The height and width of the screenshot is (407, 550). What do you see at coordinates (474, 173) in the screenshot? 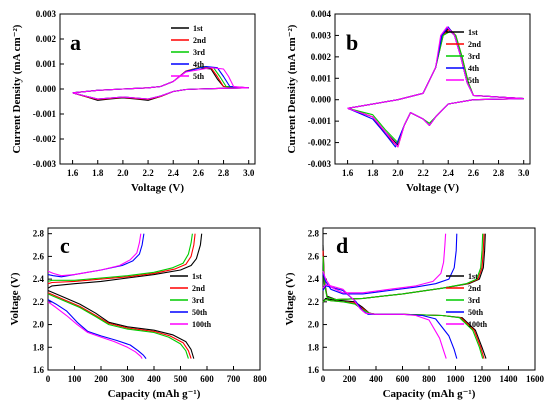
I see `x-tick-label: 2.6` at bounding box center [474, 173].